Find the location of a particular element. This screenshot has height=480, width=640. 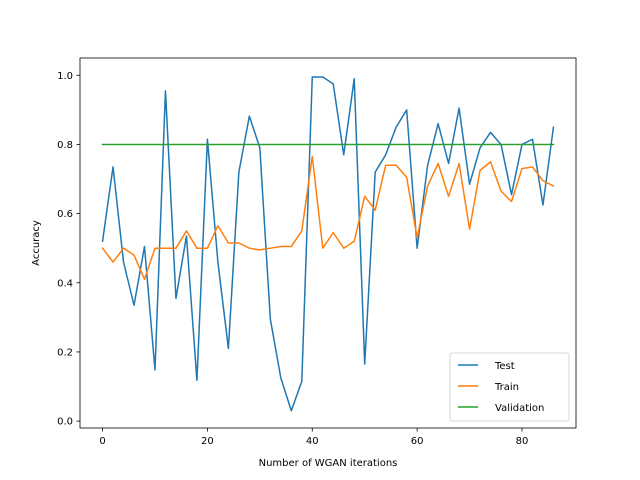

x-axis-label: Number of WGAN iterations is located at coordinates (328, 463).